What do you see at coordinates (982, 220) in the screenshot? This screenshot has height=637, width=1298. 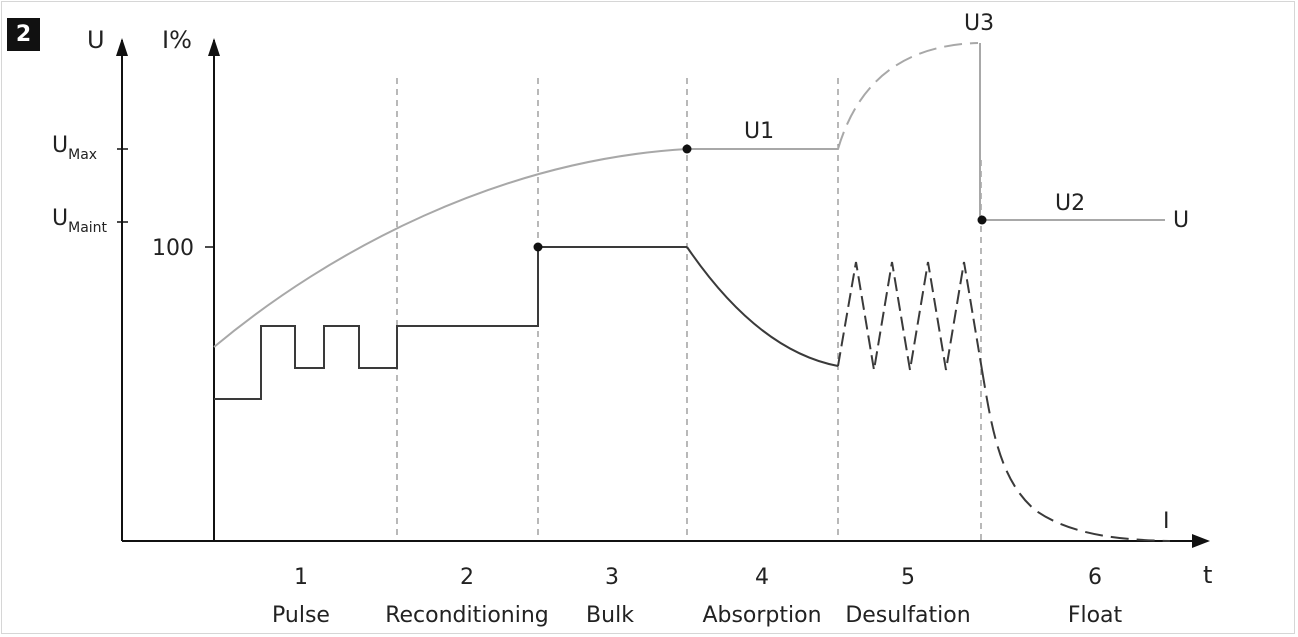 I see `u2-start-point` at bounding box center [982, 220].